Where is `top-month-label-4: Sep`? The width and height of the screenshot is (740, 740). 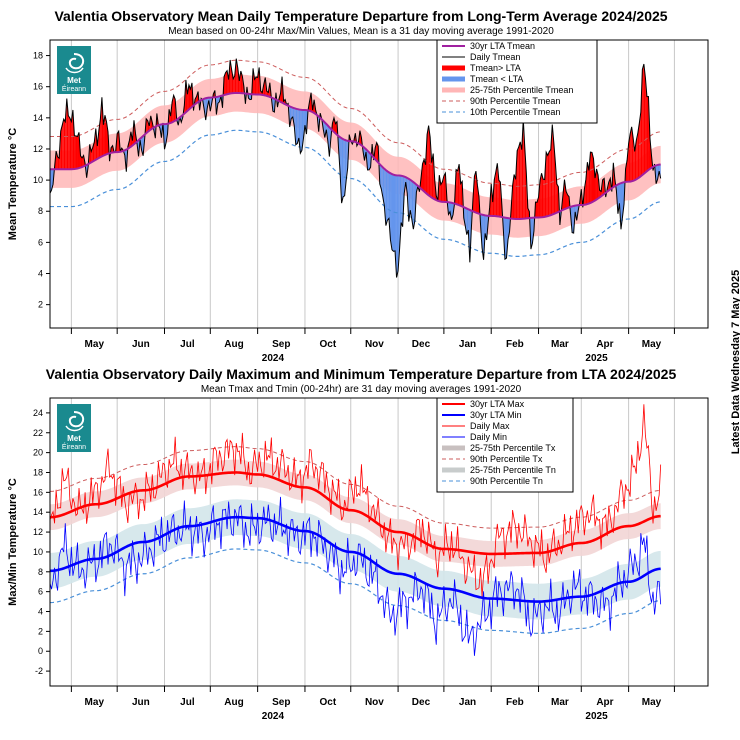
top-month-label-4: Sep is located at coordinates (281, 344).